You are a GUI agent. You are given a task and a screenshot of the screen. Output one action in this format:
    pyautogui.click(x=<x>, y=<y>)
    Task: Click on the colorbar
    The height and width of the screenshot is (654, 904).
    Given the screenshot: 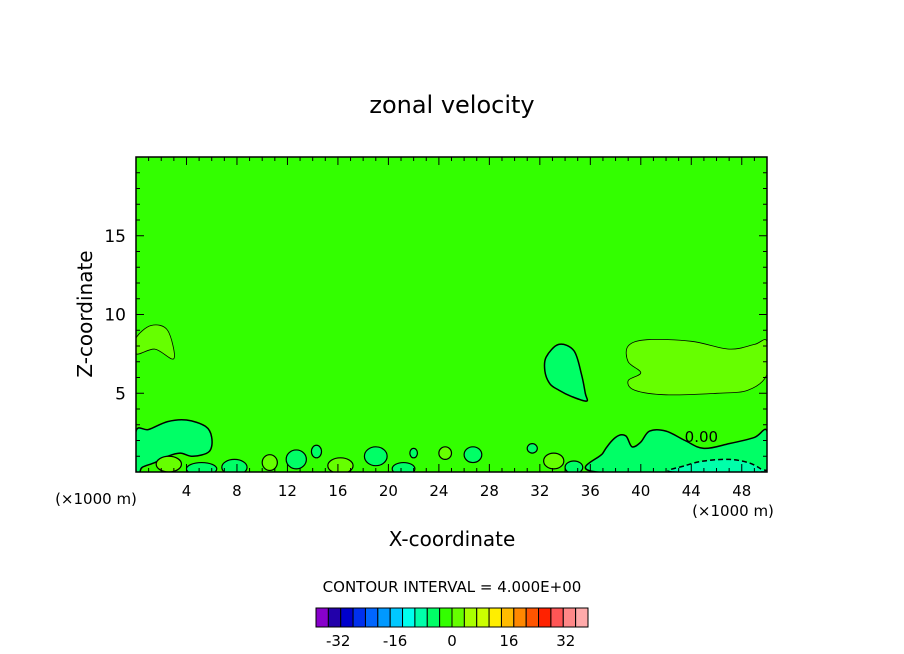 What is the action you would take?
    pyautogui.click(x=452, y=617)
    